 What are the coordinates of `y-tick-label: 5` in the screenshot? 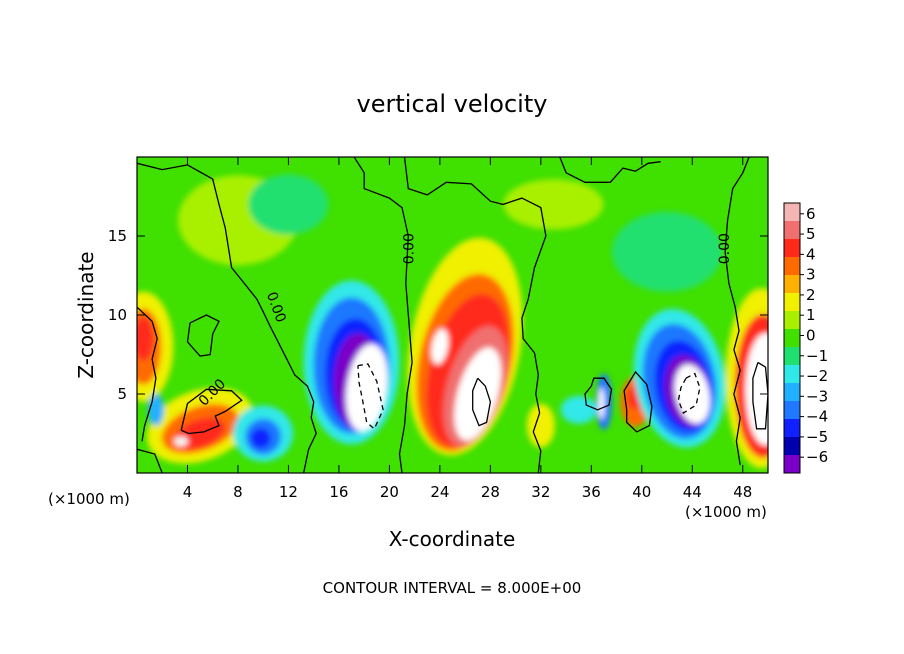 It's located at (122, 394).